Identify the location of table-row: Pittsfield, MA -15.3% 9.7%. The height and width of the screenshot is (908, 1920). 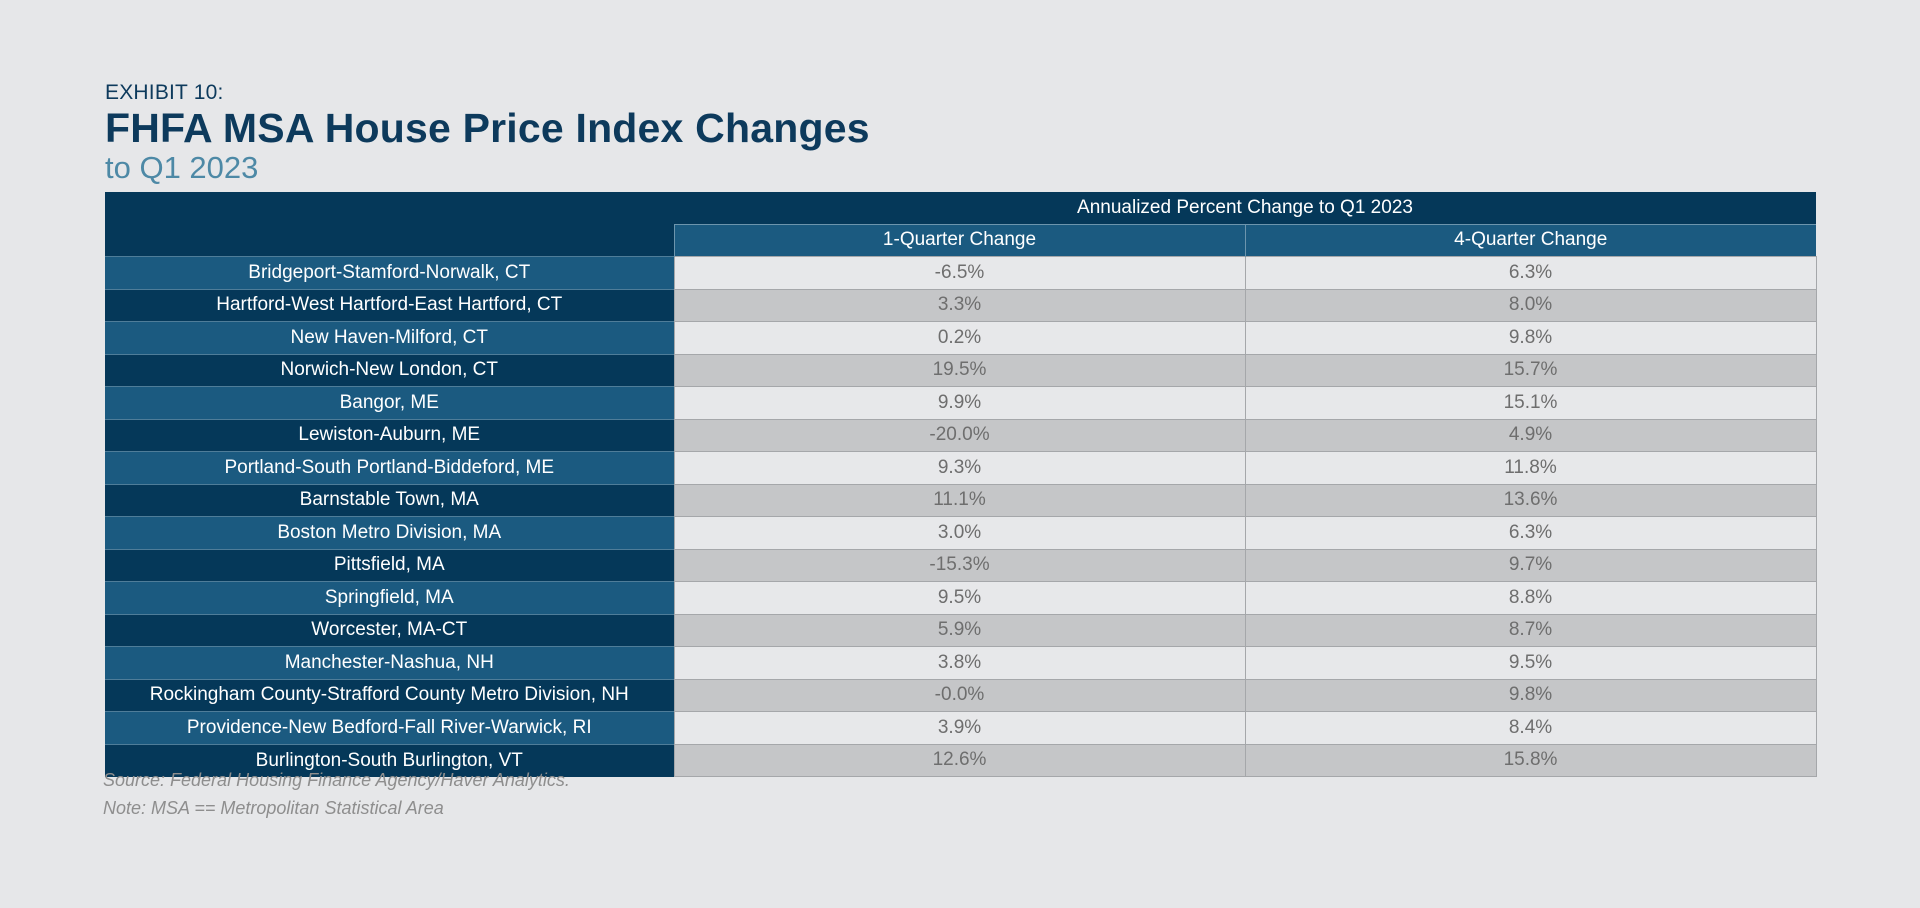
(961, 565).